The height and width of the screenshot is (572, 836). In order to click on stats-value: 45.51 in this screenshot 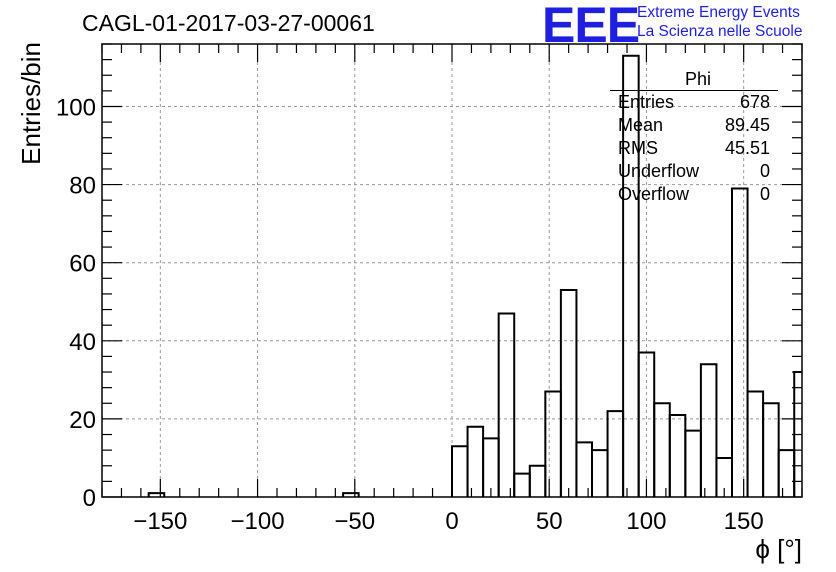, I will do `click(747, 148)`.